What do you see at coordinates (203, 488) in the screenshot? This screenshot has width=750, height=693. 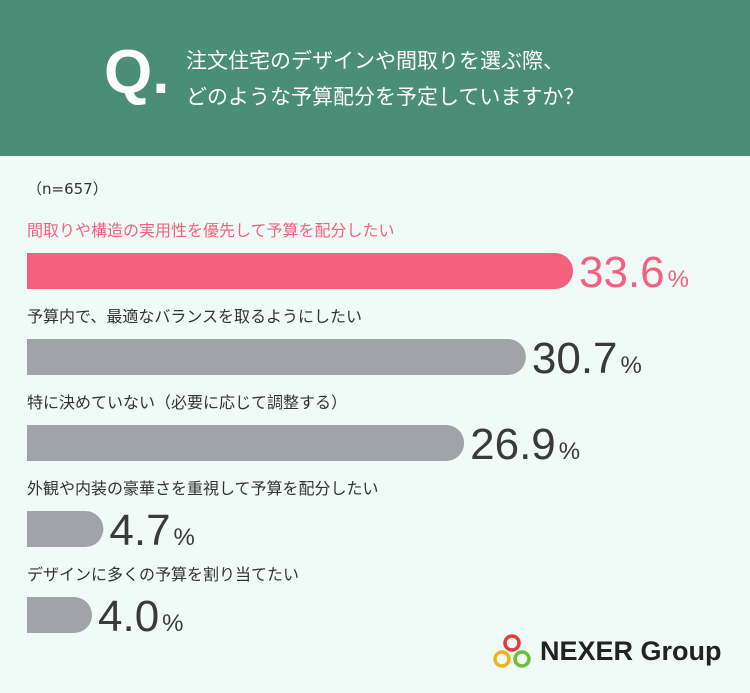 I see `category-label: 外観や内装の豪華さを重視して予算を配分したい` at bounding box center [203, 488].